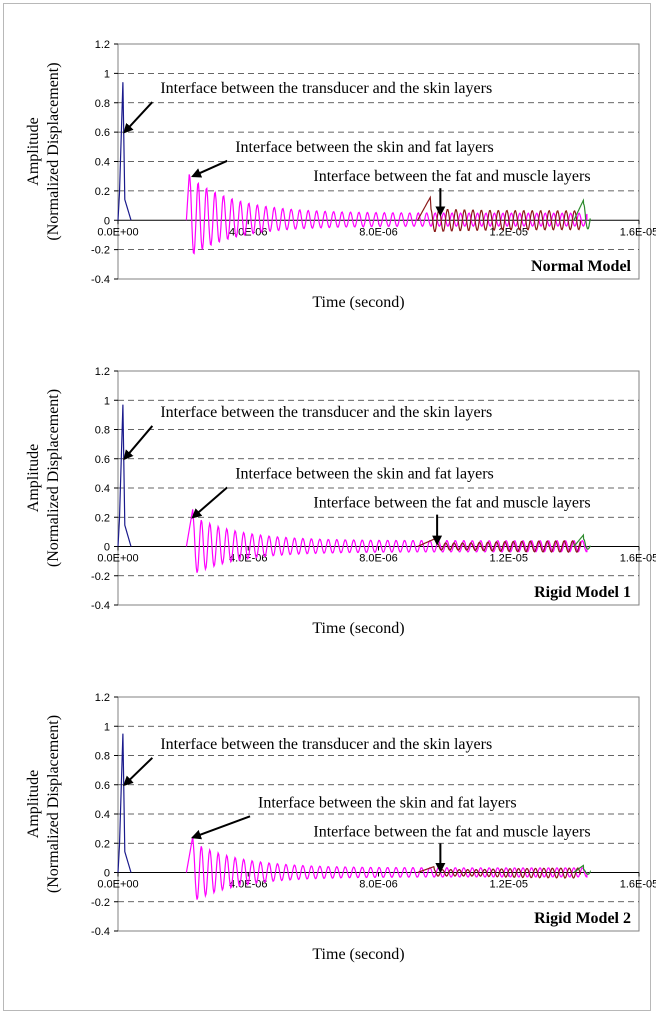  What do you see at coordinates (582, 918) in the screenshot?
I see `model-title: Rigid Model 2` at bounding box center [582, 918].